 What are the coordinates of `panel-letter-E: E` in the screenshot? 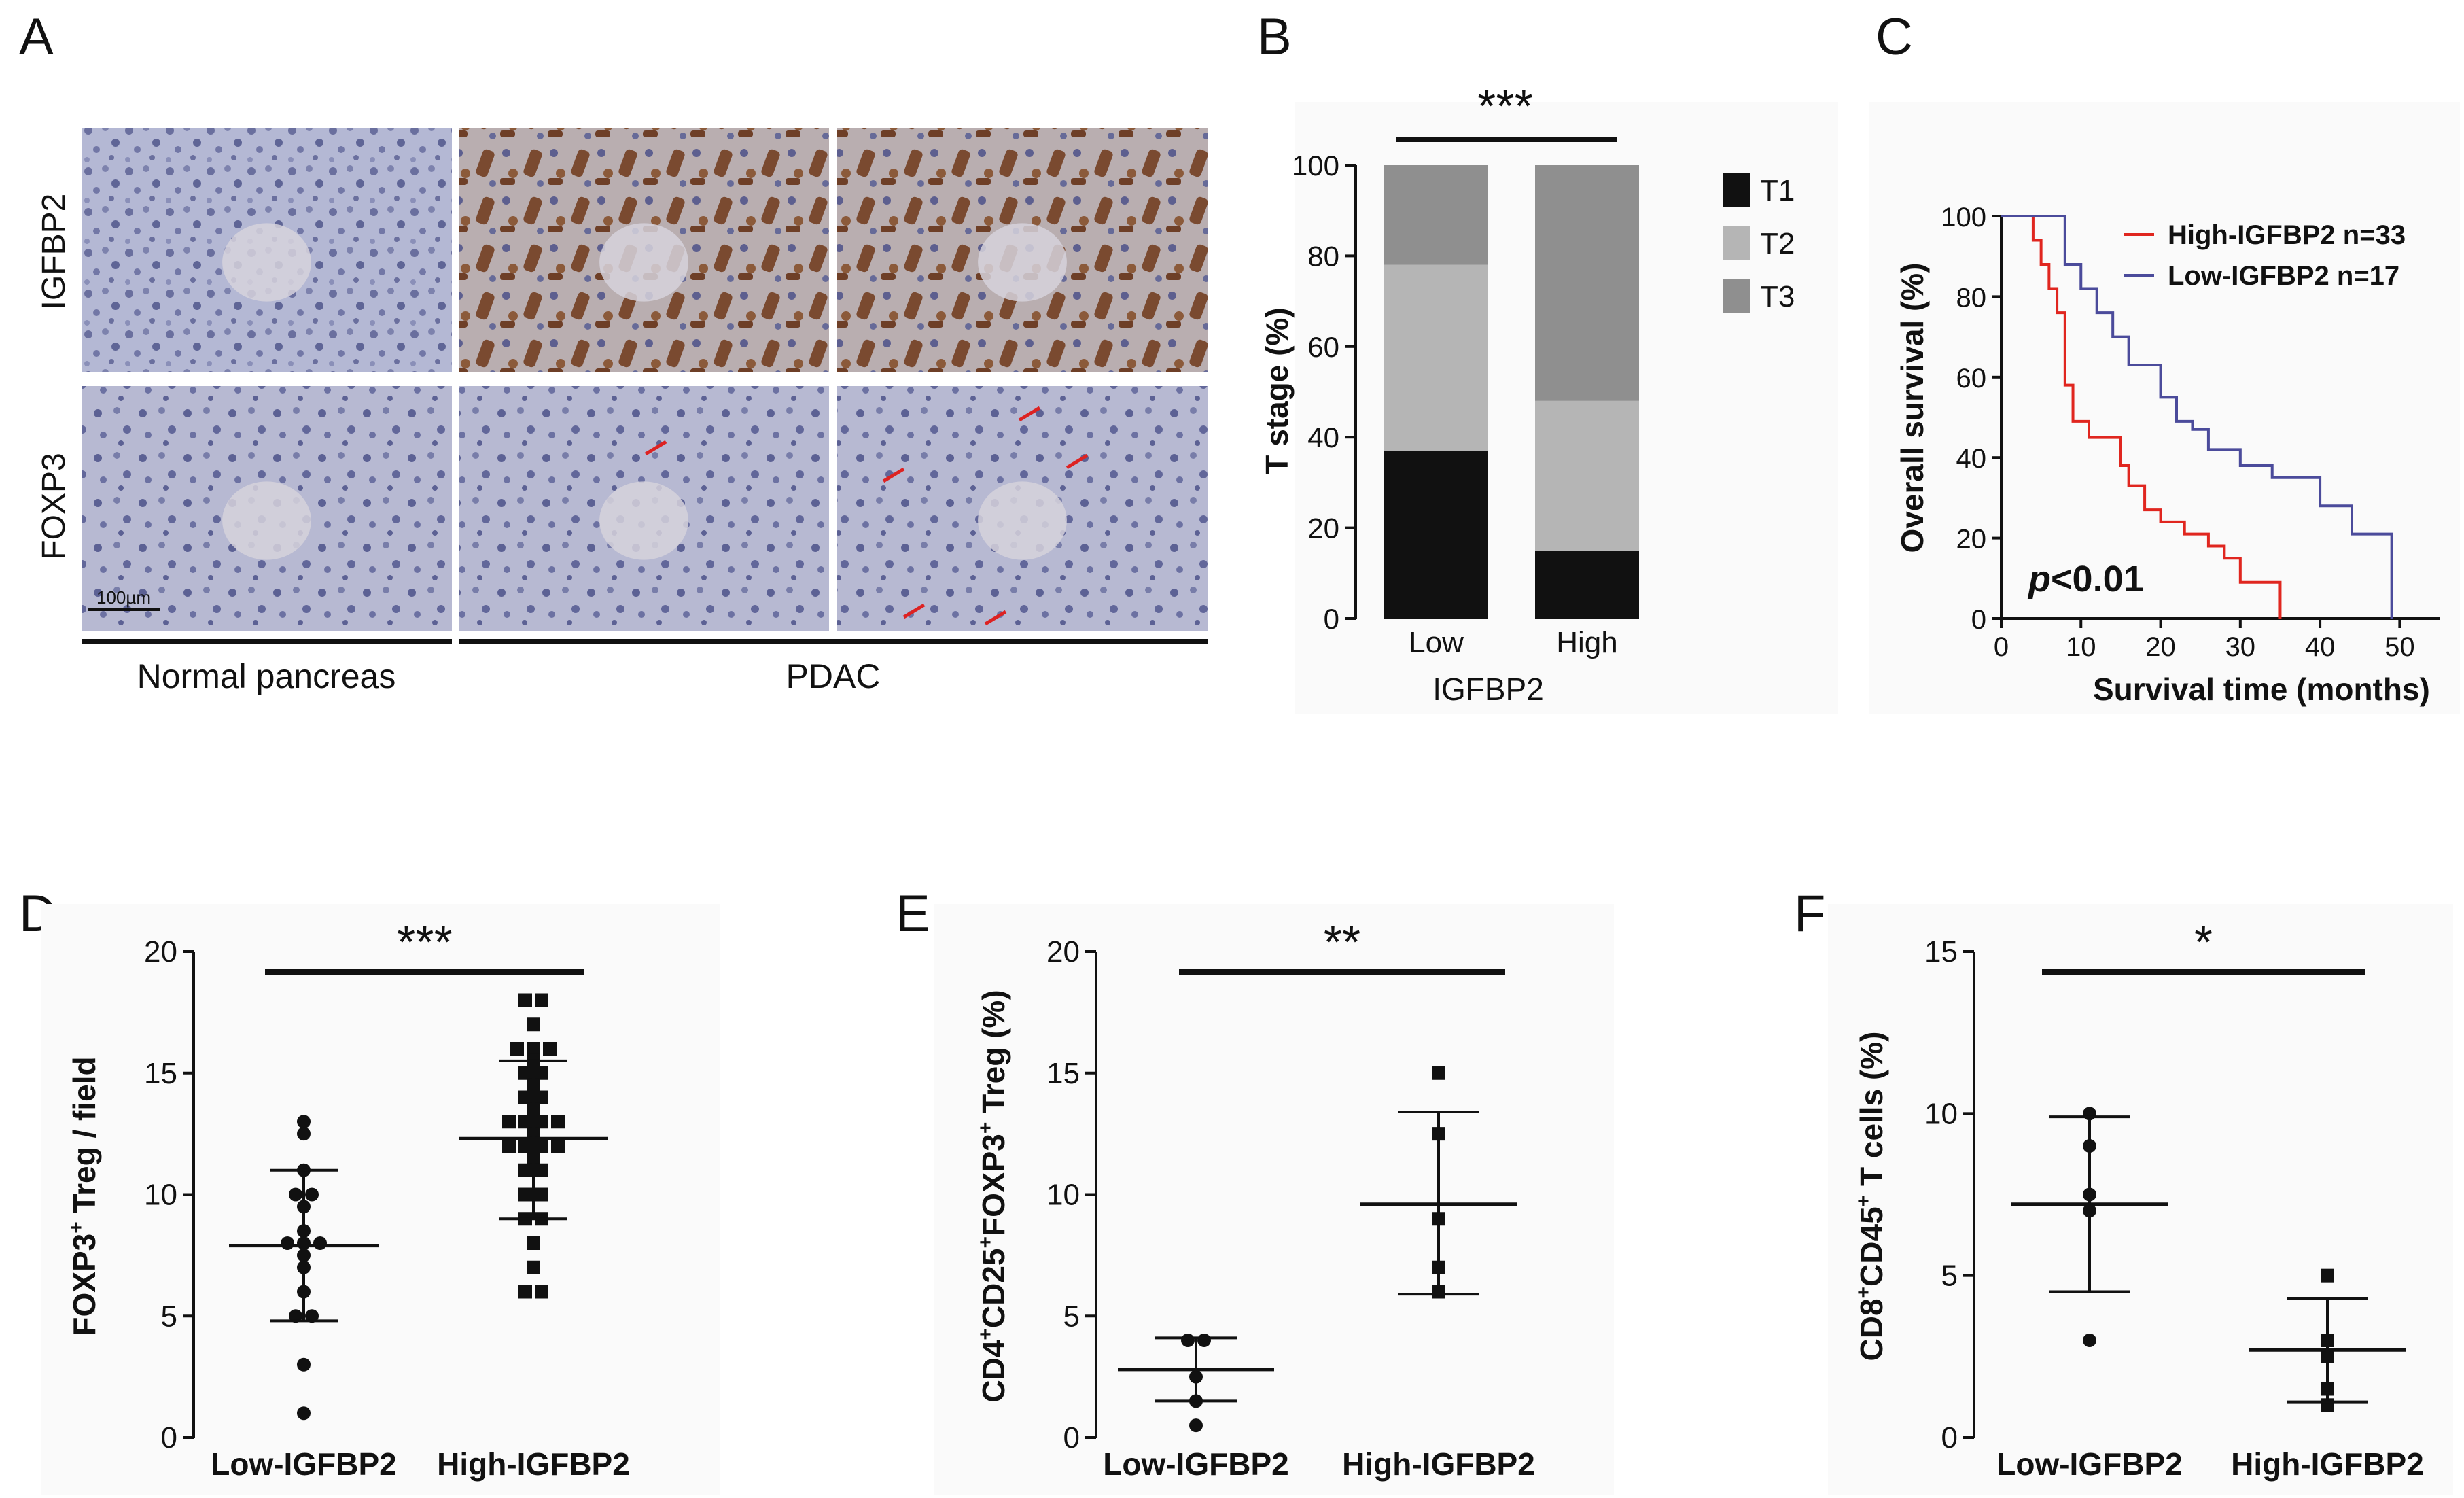 It's located at (913, 914).